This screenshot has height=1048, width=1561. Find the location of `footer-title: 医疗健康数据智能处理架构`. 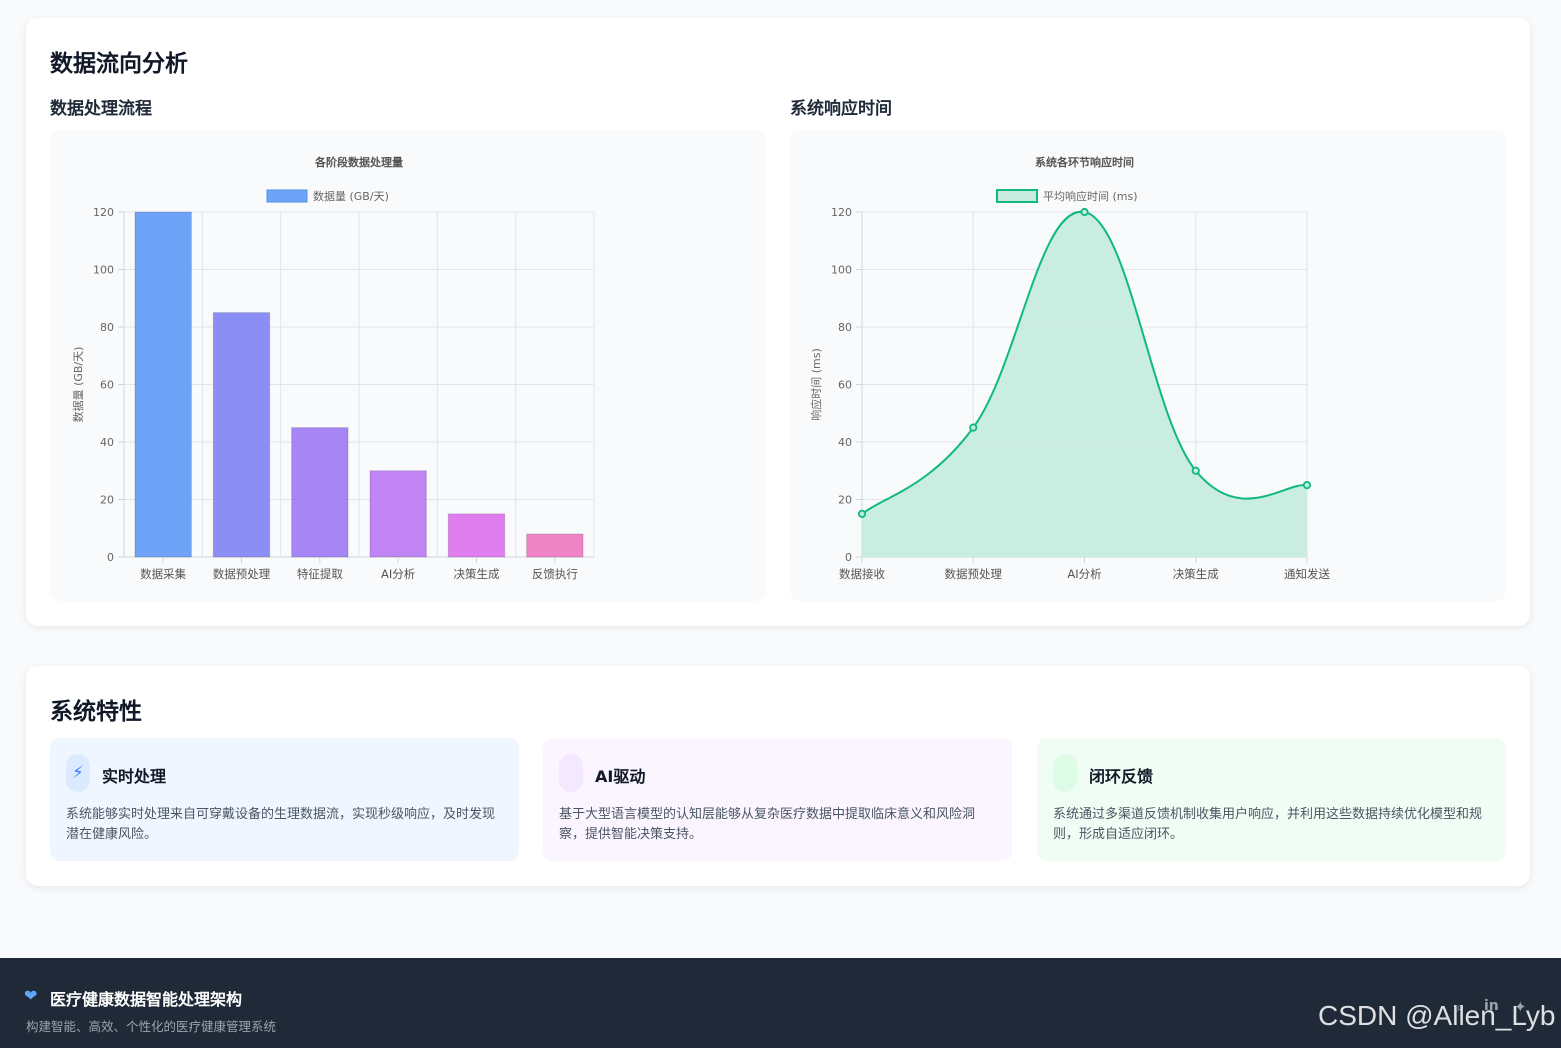

footer-title: 医疗健康数据智能处理架构 is located at coordinates (146, 999).